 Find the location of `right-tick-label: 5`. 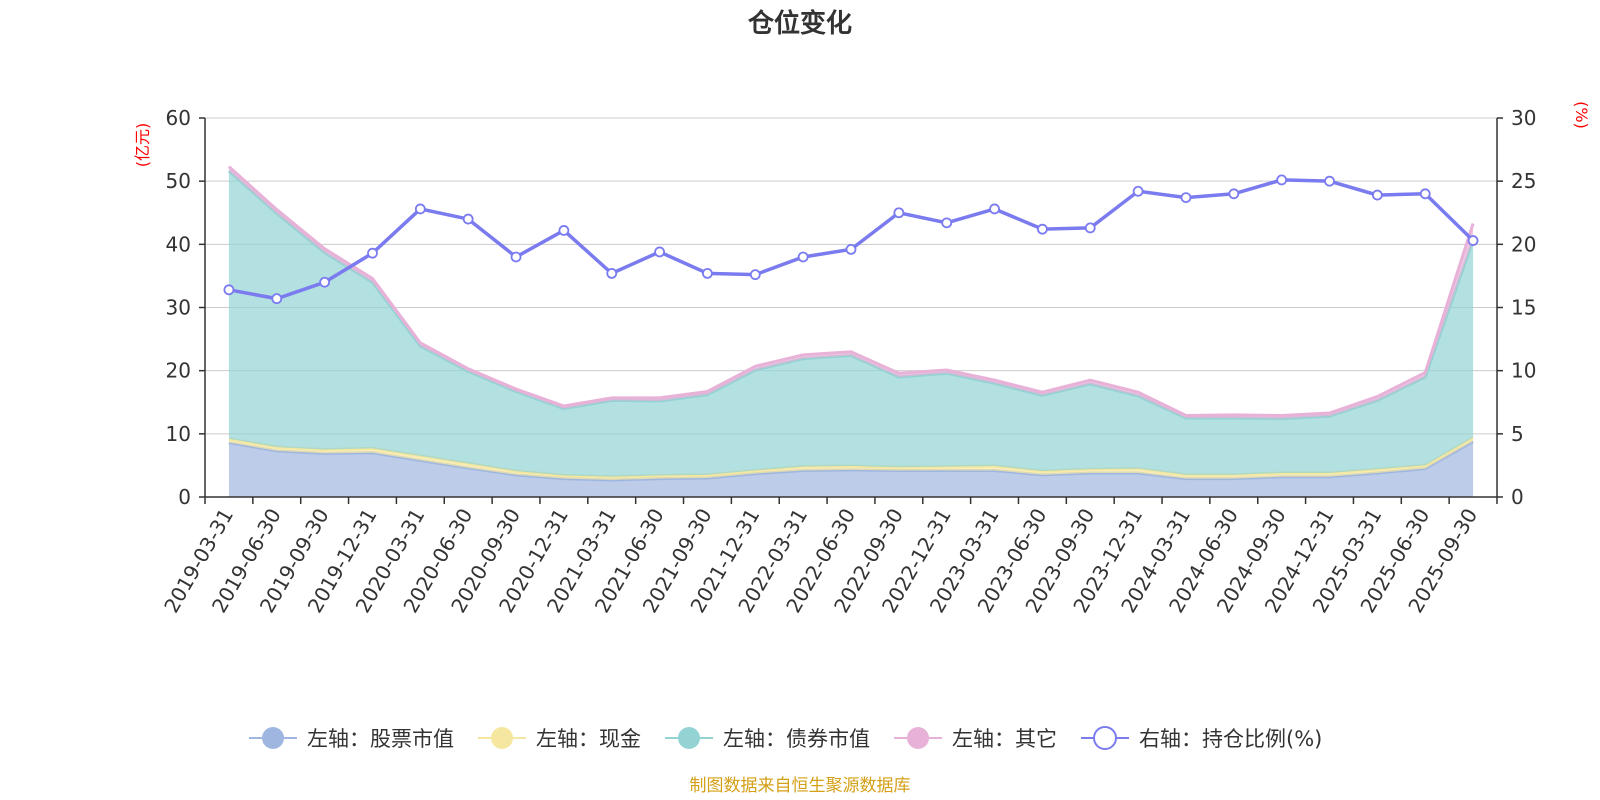

right-tick-label: 5 is located at coordinates (1517, 434).